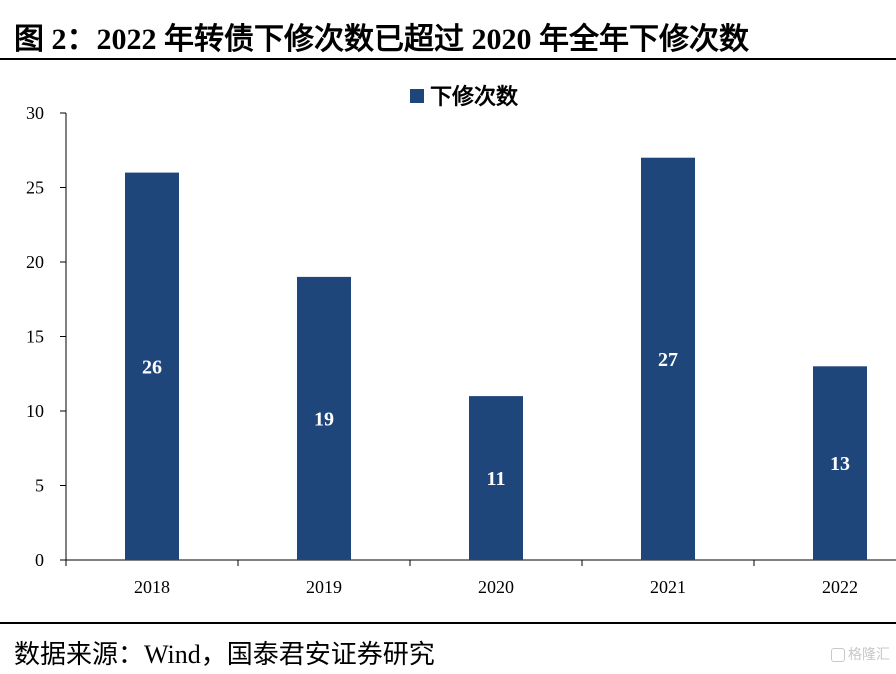 The width and height of the screenshot is (896, 674). What do you see at coordinates (840, 587) in the screenshot?
I see `x-tick-label: 2022` at bounding box center [840, 587].